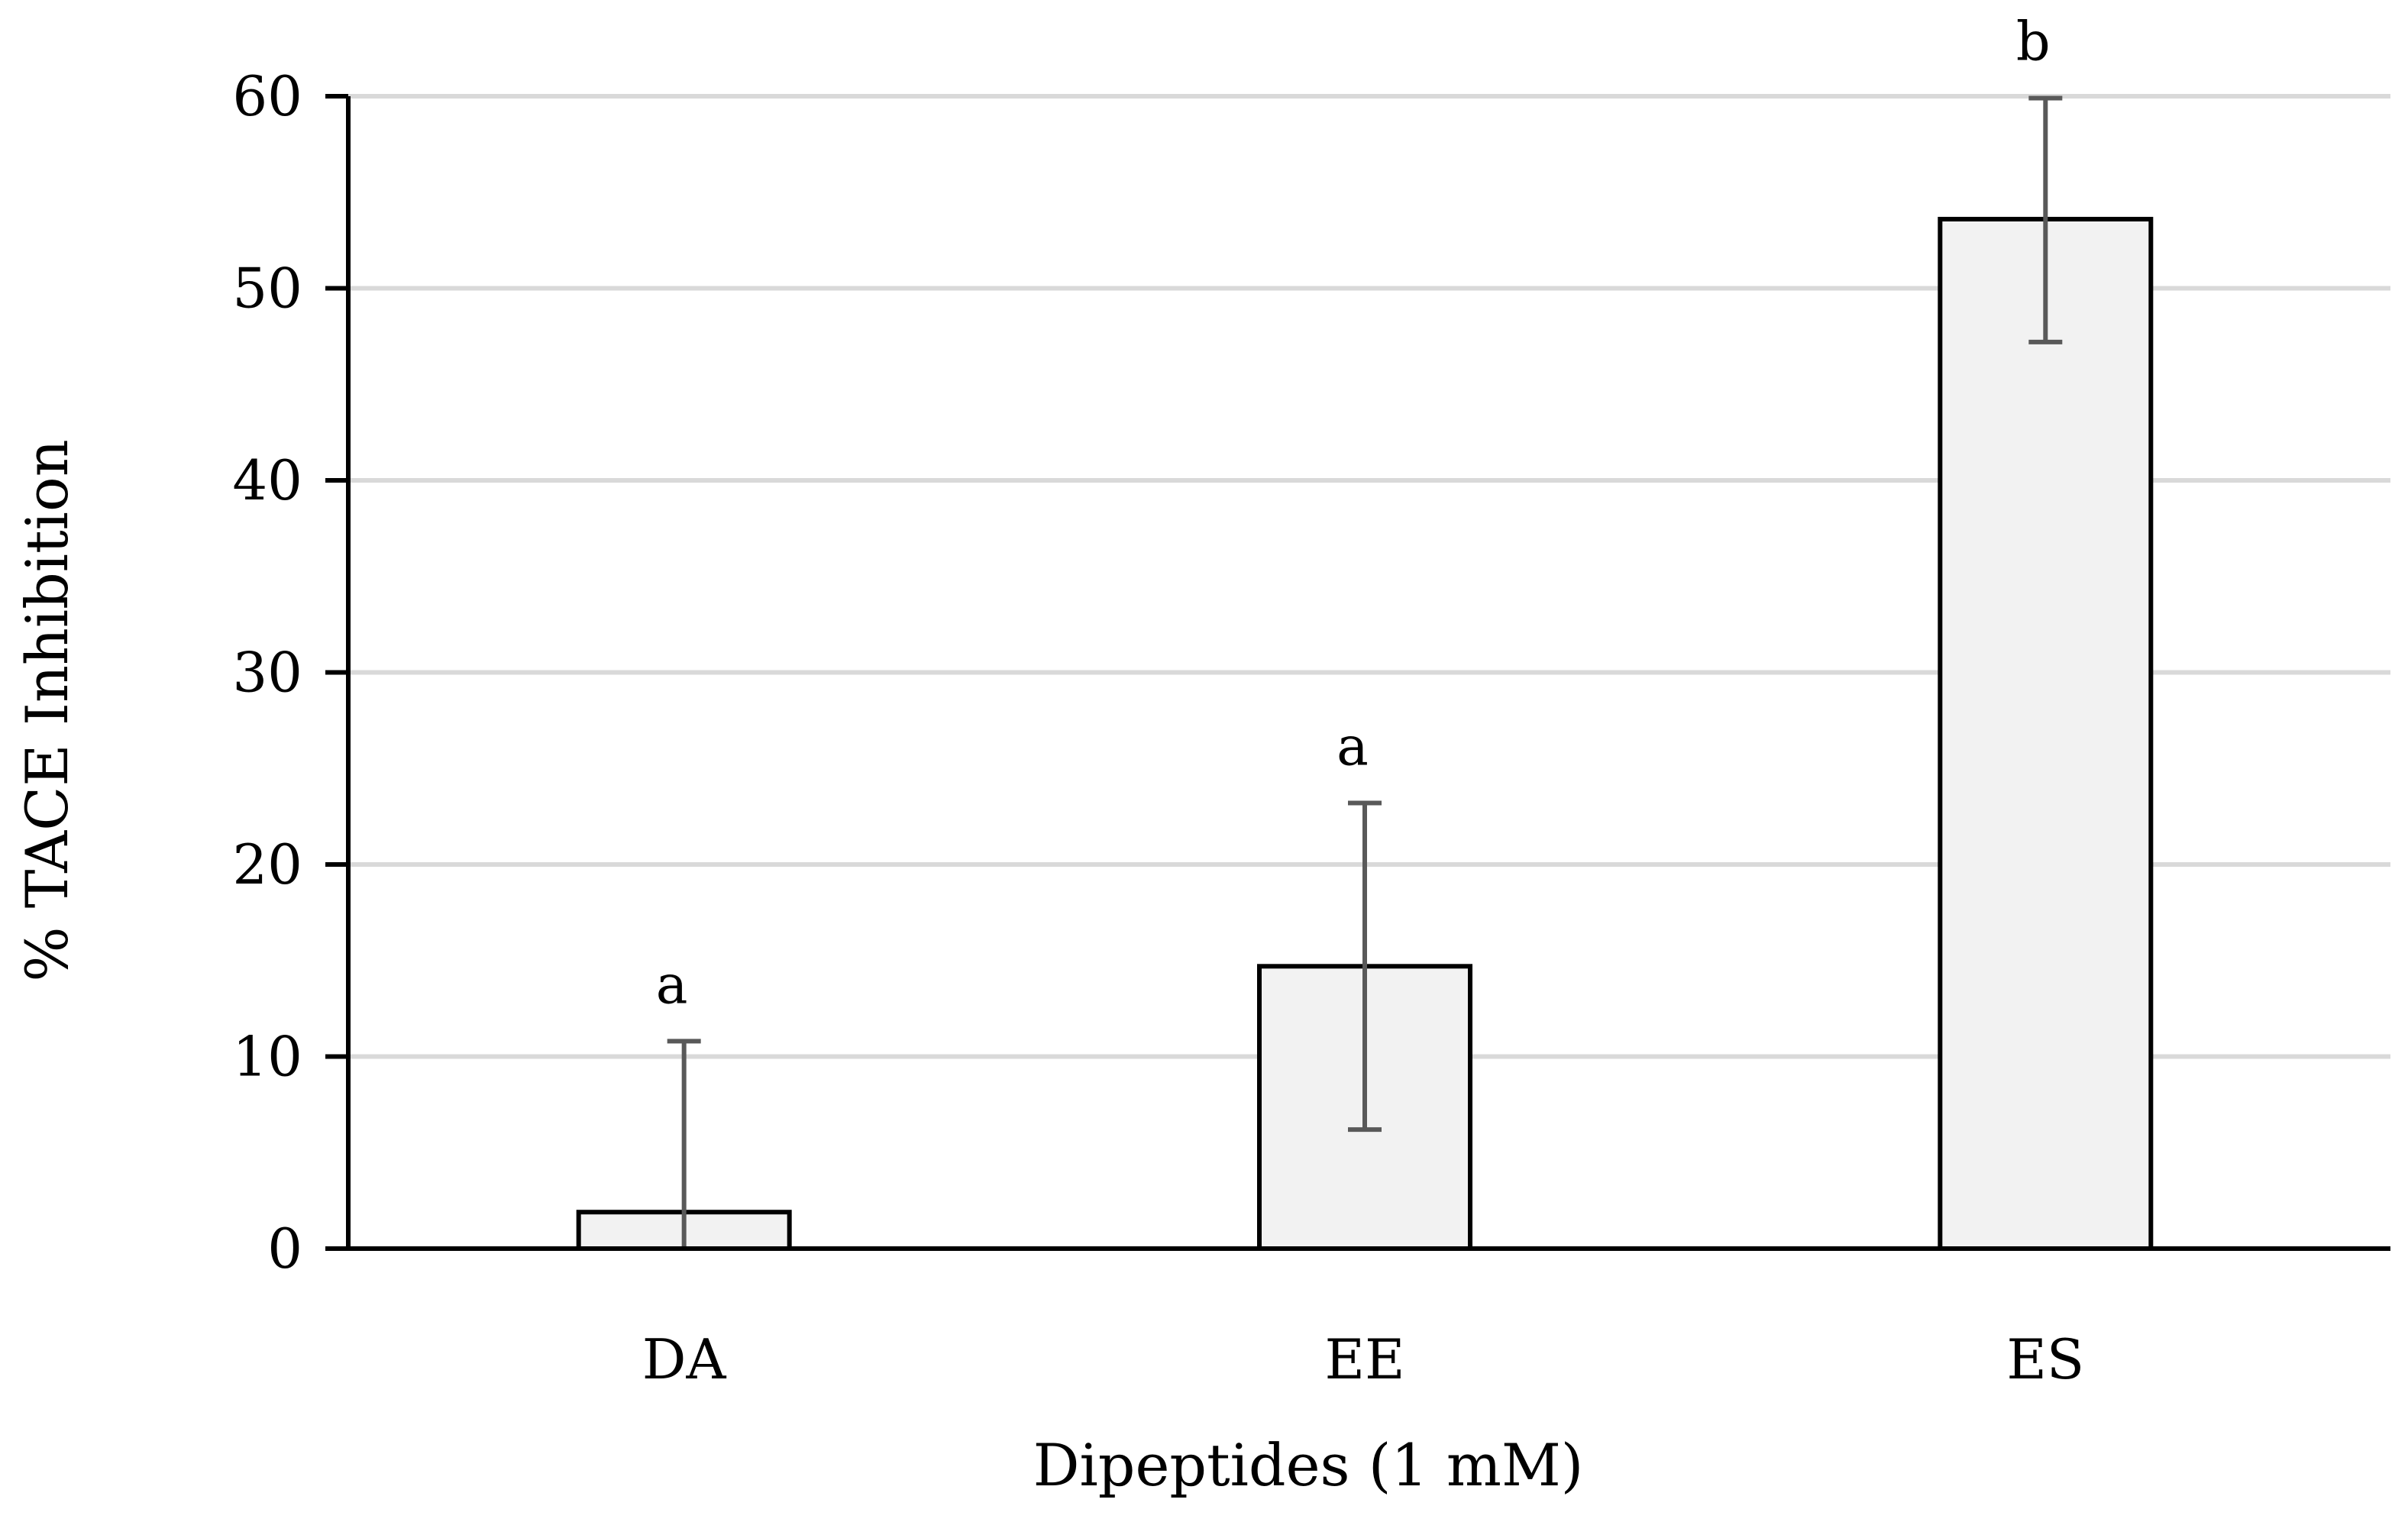 The image size is (2408, 1522). Describe the element at coordinates (267, 96) in the screenshot. I see `y-tick-label: 60` at that location.